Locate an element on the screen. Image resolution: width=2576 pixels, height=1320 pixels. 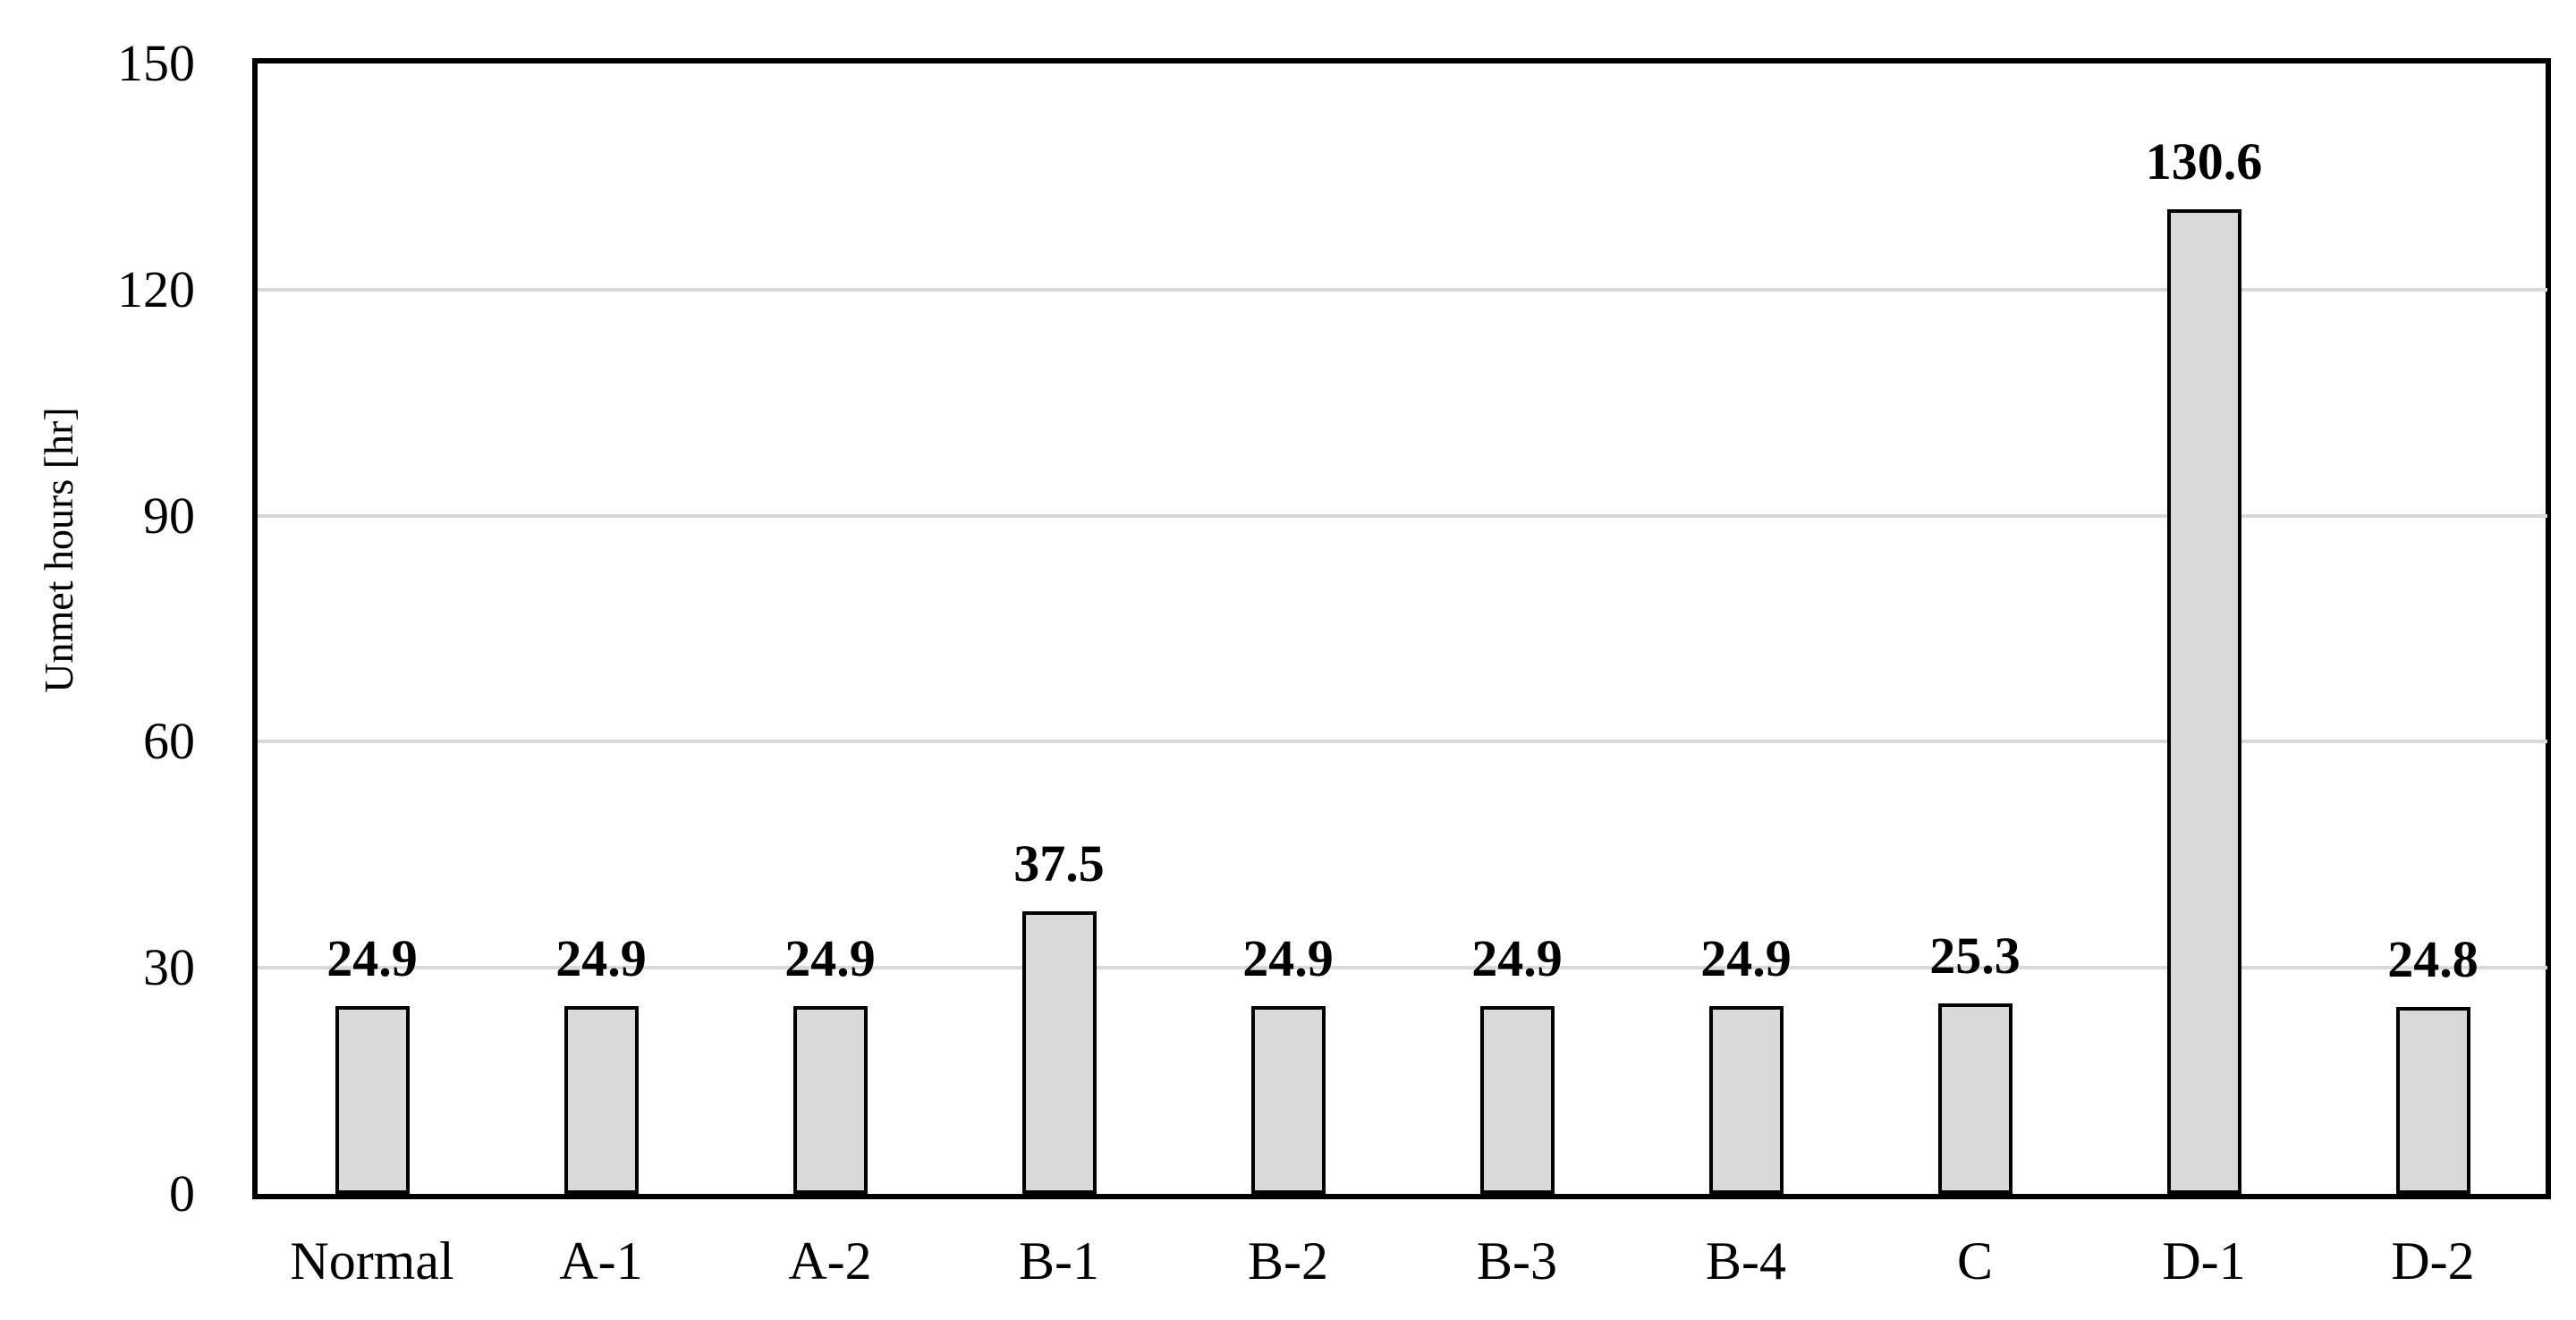
y-tick-label-30: 30 is located at coordinates (169, 967).